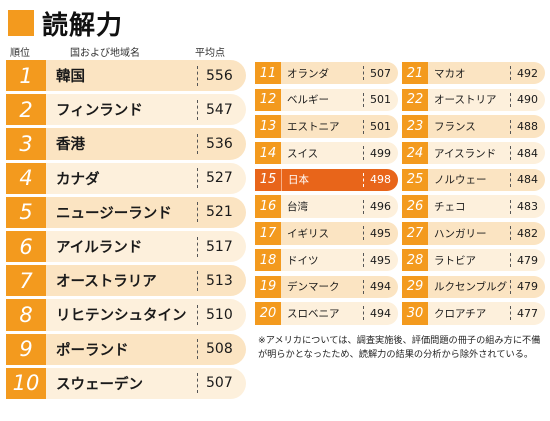  What do you see at coordinates (473, 233) in the screenshot?
I see `table-row: 27 ハンガリー 482` at bounding box center [473, 233].